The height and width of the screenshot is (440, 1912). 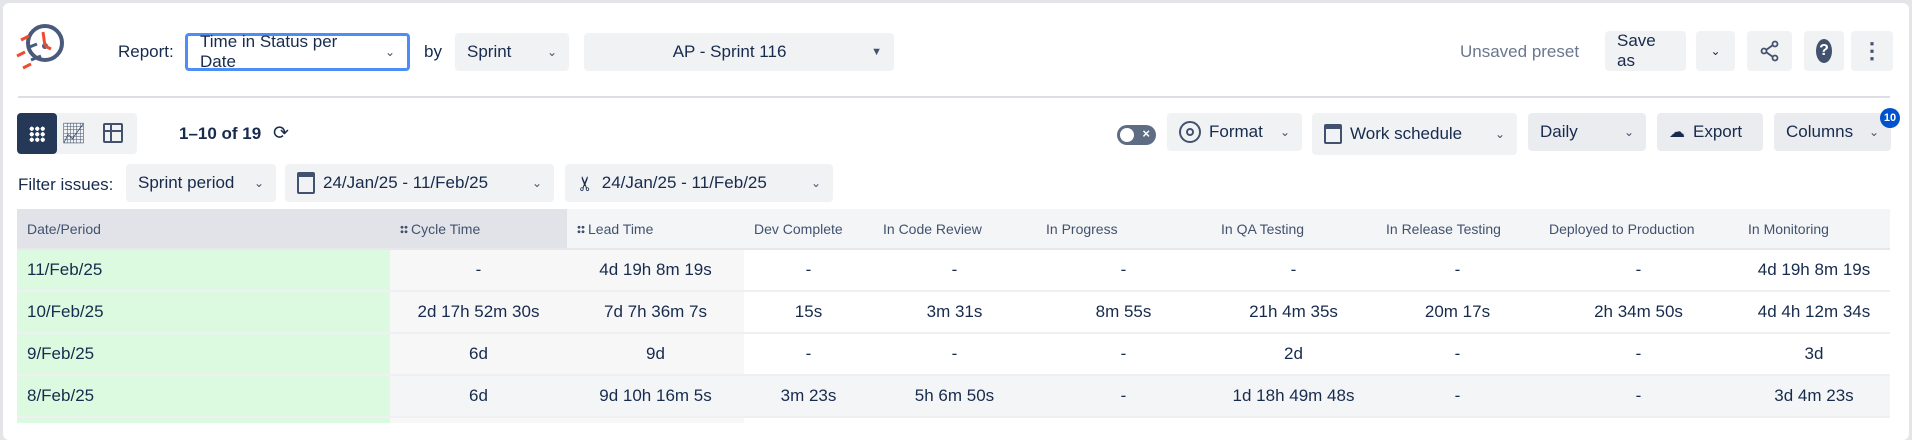 I want to click on duration-cell: 4d 4h 12m 34s, so click(x=1814, y=312).